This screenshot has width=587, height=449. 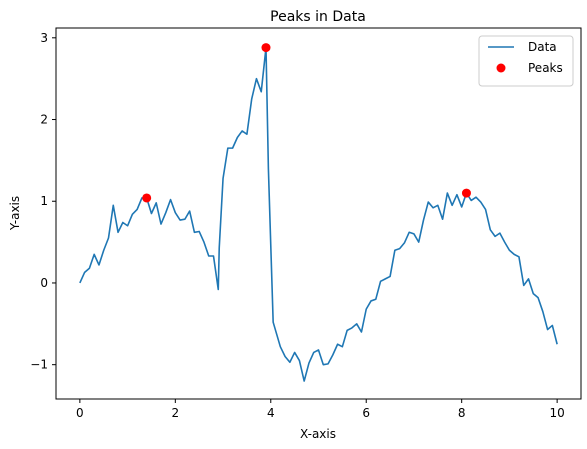 What do you see at coordinates (545, 68) in the screenshot?
I see `legend-label-peaks: Peaks` at bounding box center [545, 68].